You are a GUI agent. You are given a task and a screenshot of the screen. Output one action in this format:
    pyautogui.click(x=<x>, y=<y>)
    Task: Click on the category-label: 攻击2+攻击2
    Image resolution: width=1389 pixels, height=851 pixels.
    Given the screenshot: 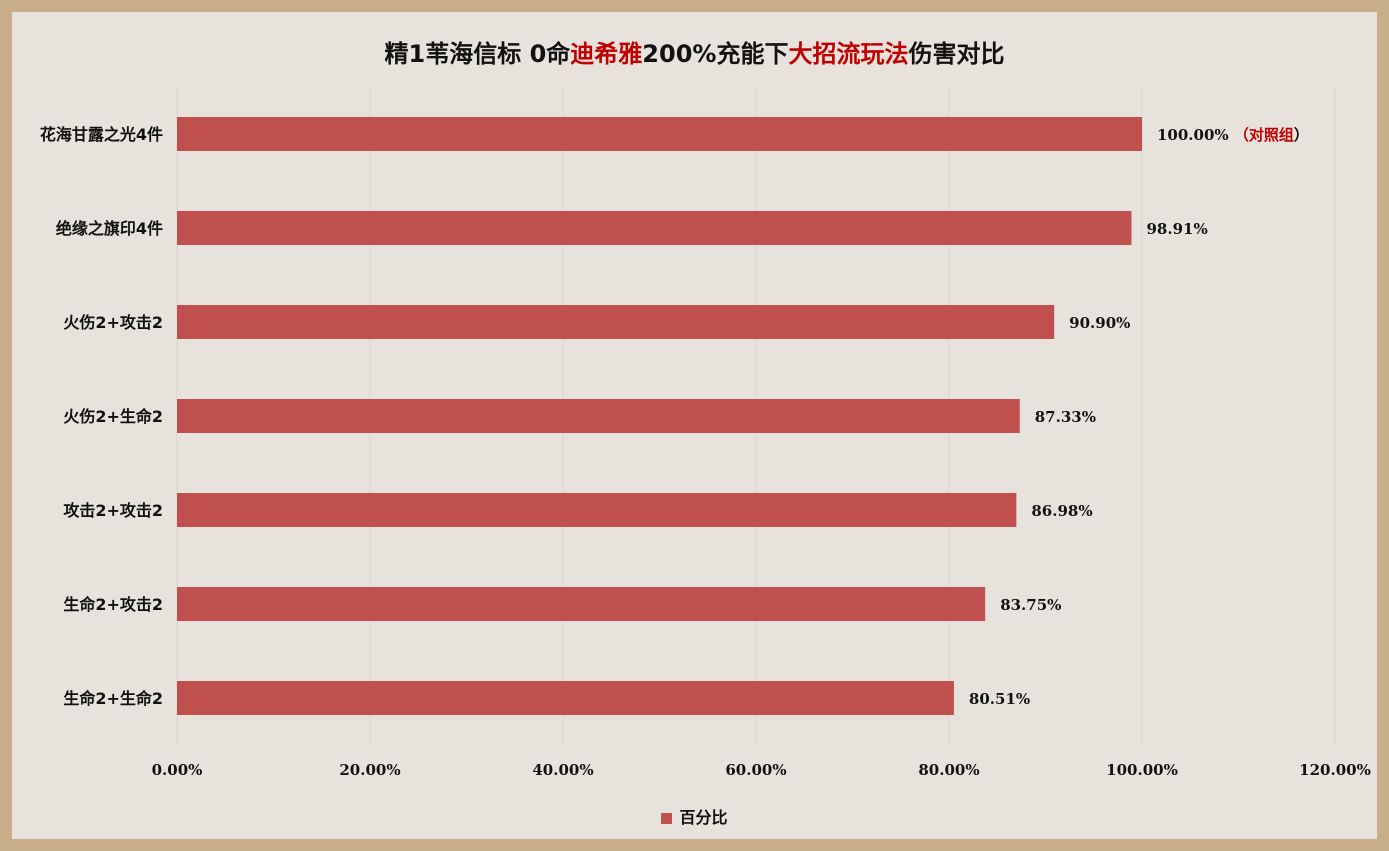 What is the action you would take?
    pyautogui.click(x=113, y=510)
    